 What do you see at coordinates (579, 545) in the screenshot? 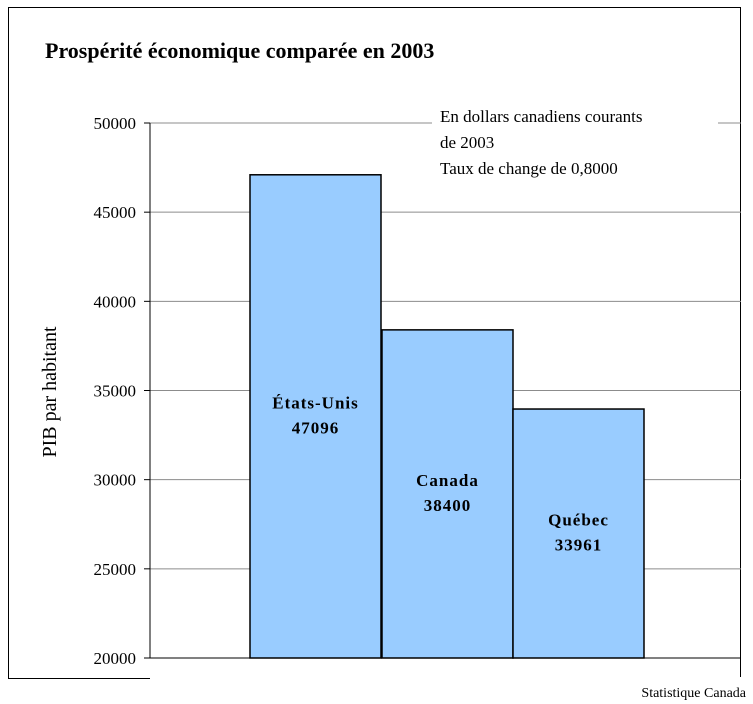
I see `data-label: 33961` at bounding box center [579, 545].